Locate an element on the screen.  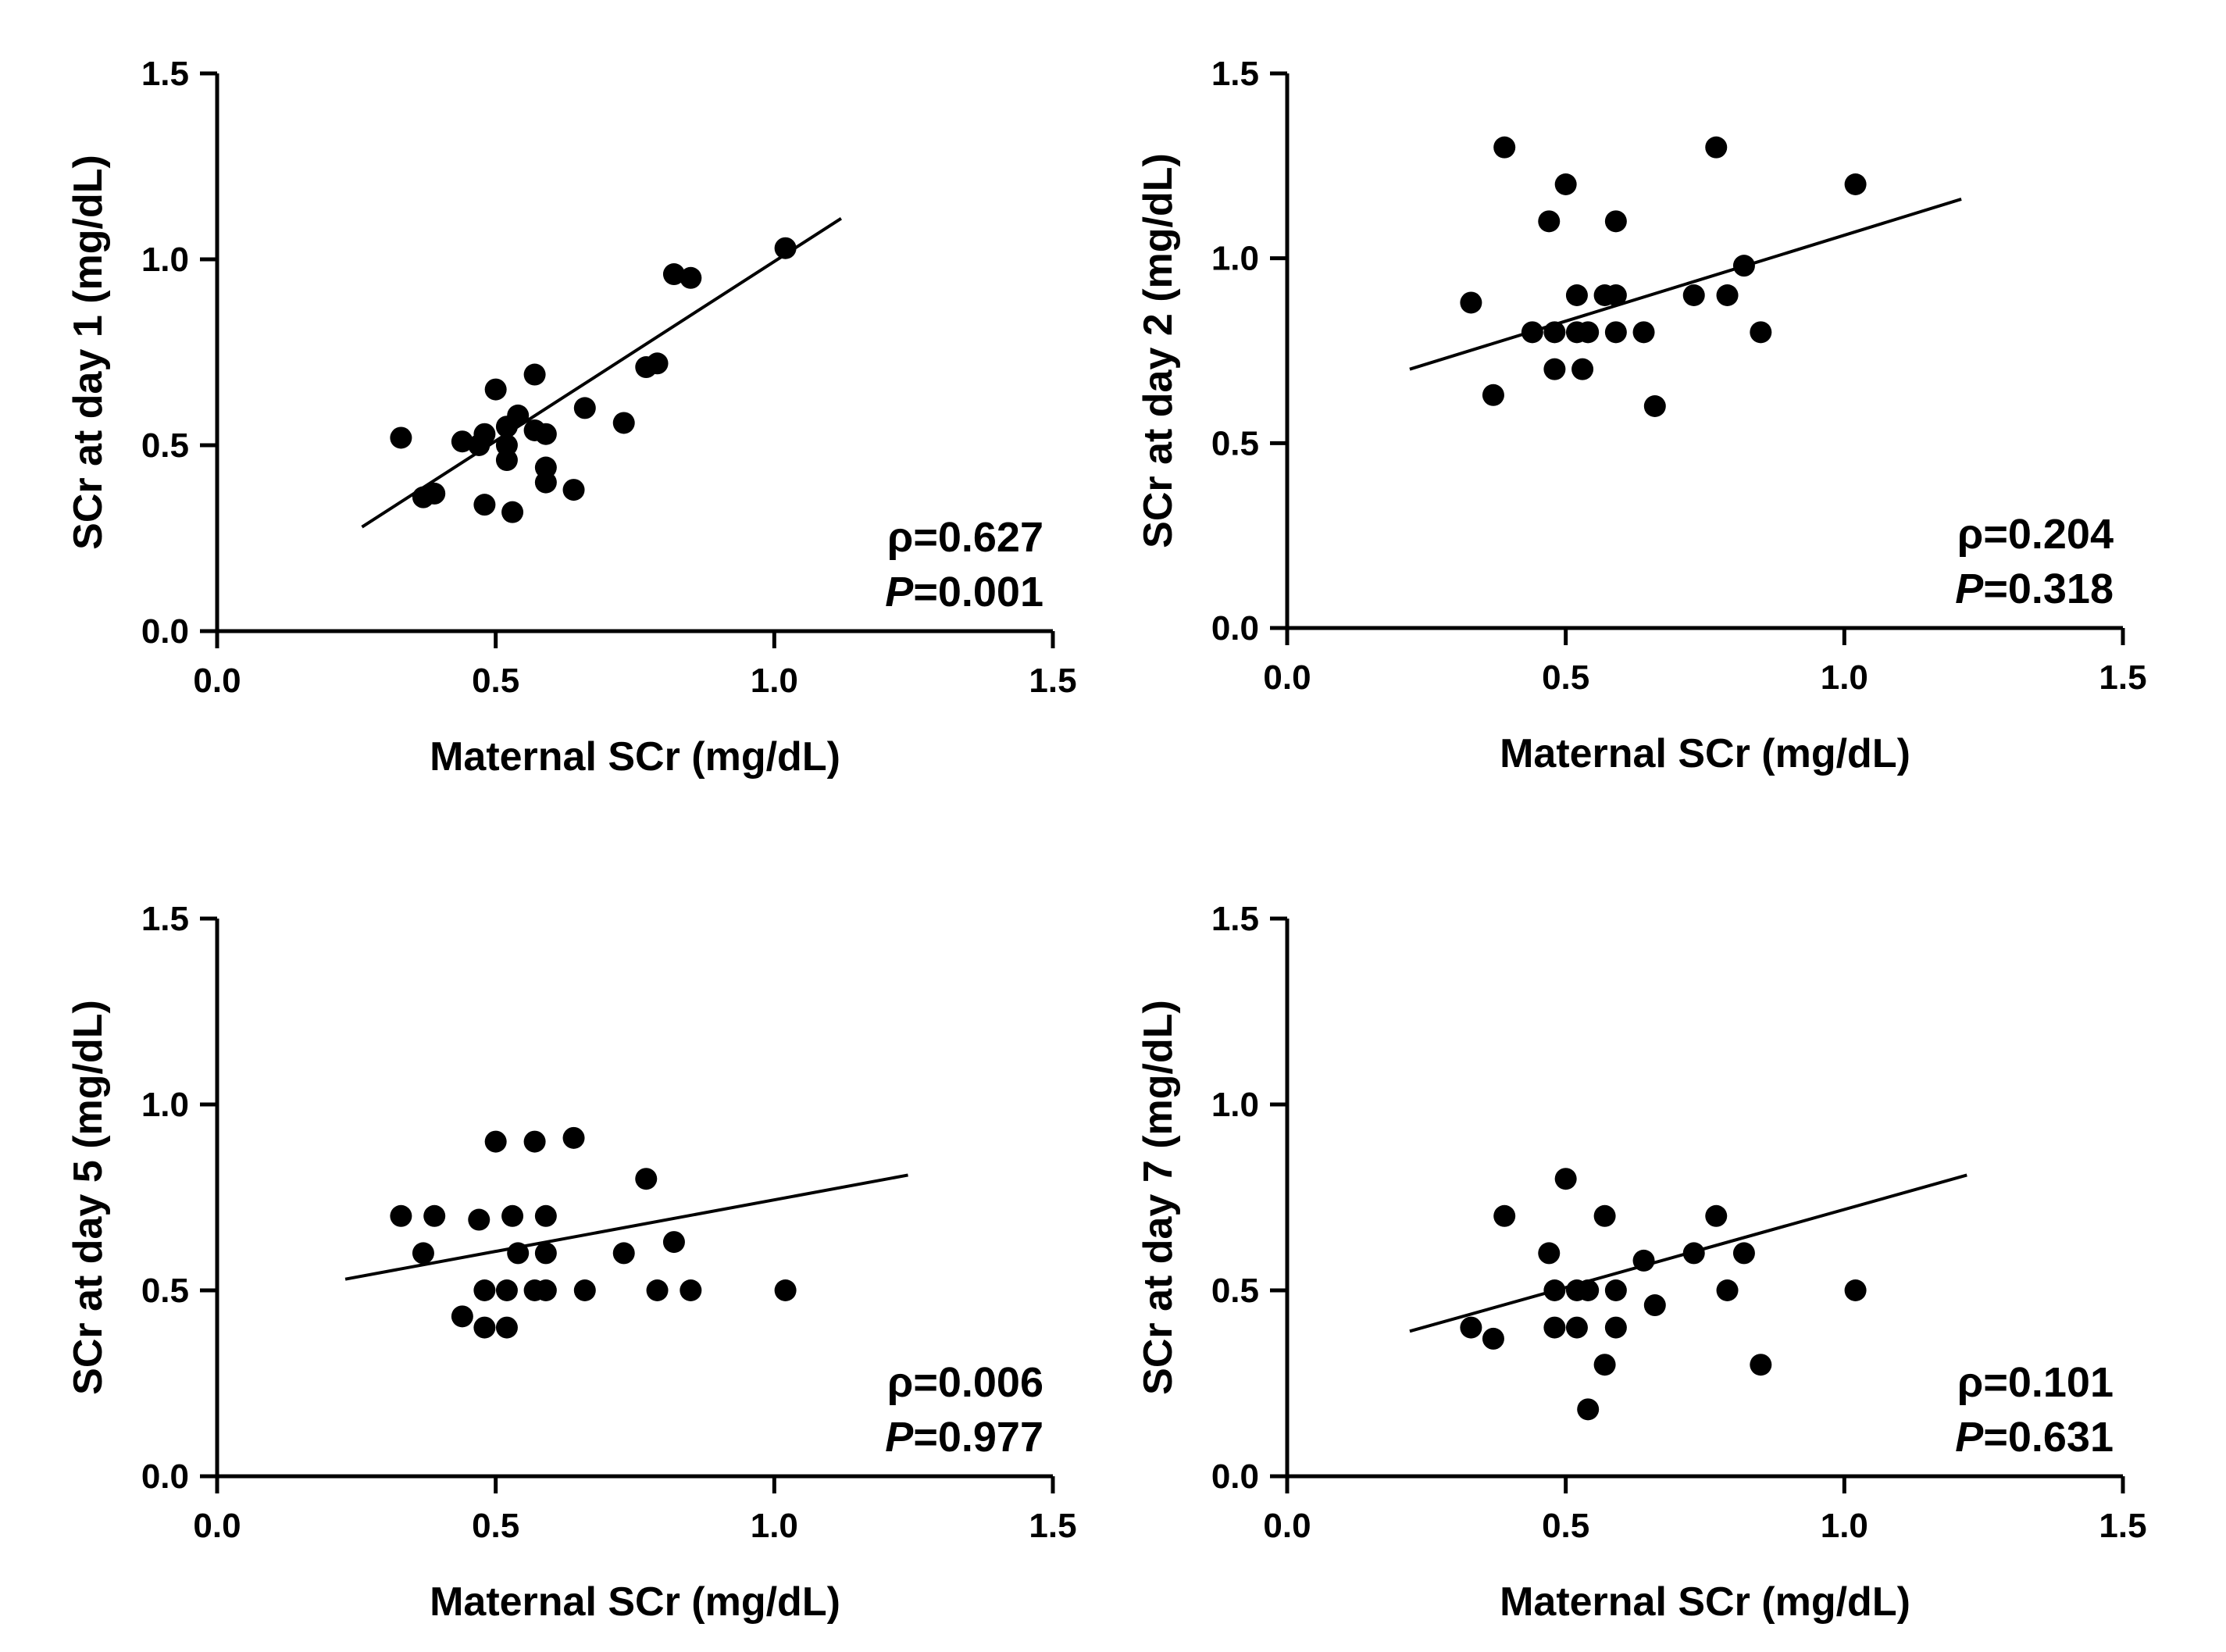
x-axis-title: Maternal SCr (mg/dL) is located at coordinates (635, 757).